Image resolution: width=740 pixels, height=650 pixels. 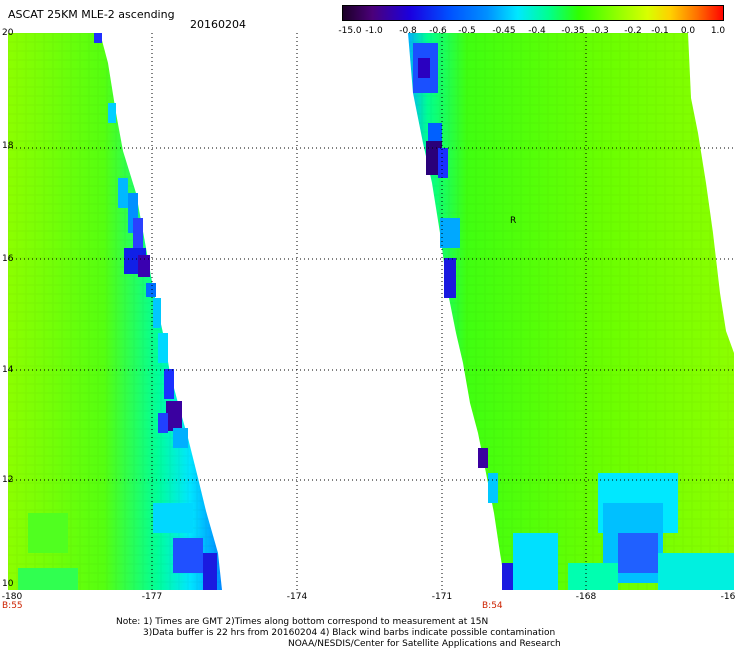 I want to click on colorbar-tick: -0.45, so click(x=504, y=31).